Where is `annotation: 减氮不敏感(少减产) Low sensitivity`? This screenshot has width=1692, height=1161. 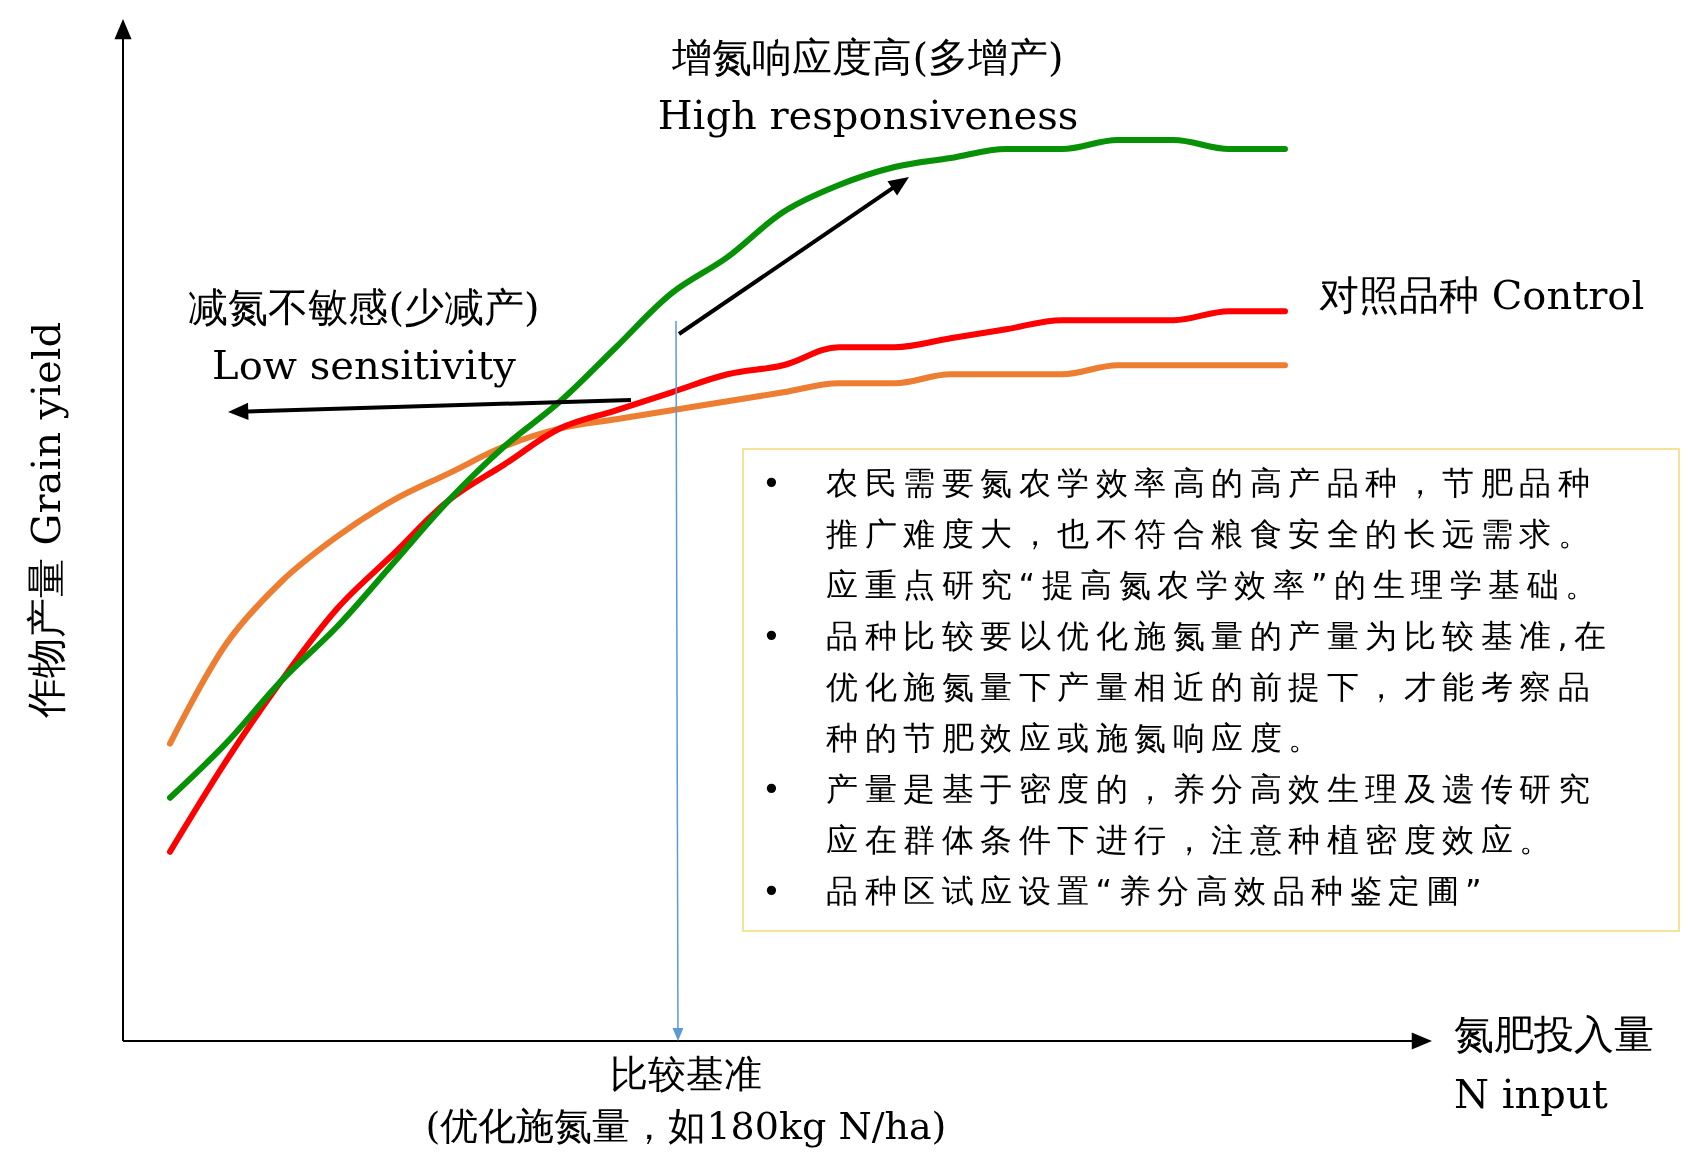 annotation: 减氮不敏感(少减产) Low sensitivity is located at coordinates (364, 336).